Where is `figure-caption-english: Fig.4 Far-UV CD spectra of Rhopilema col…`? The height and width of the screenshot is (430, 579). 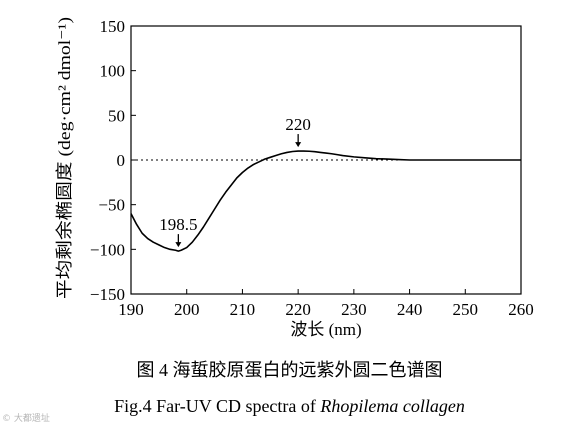 figure-caption-english: Fig.4 Far-UV CD spectra of Rhopilema col… is located at coordinates (289, 406).